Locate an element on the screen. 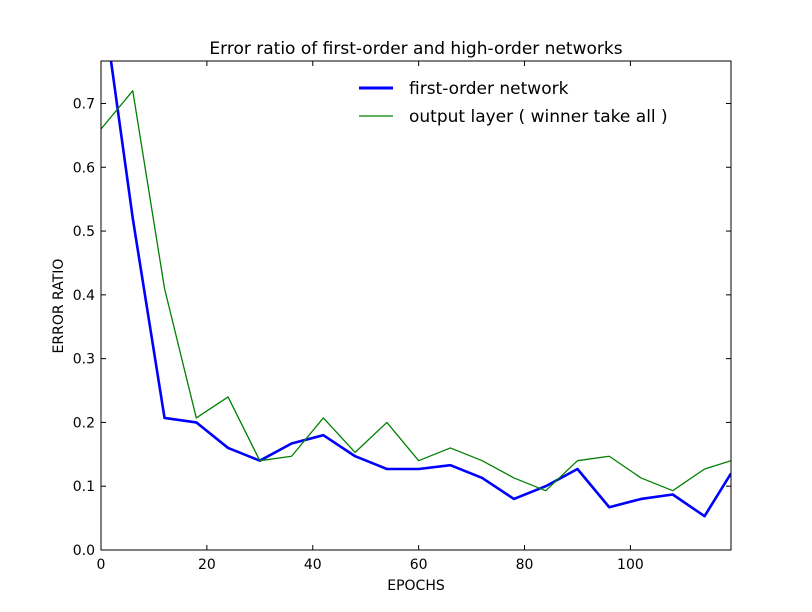  y-tick-label: 0.2 is located at coordinates (84, 423).